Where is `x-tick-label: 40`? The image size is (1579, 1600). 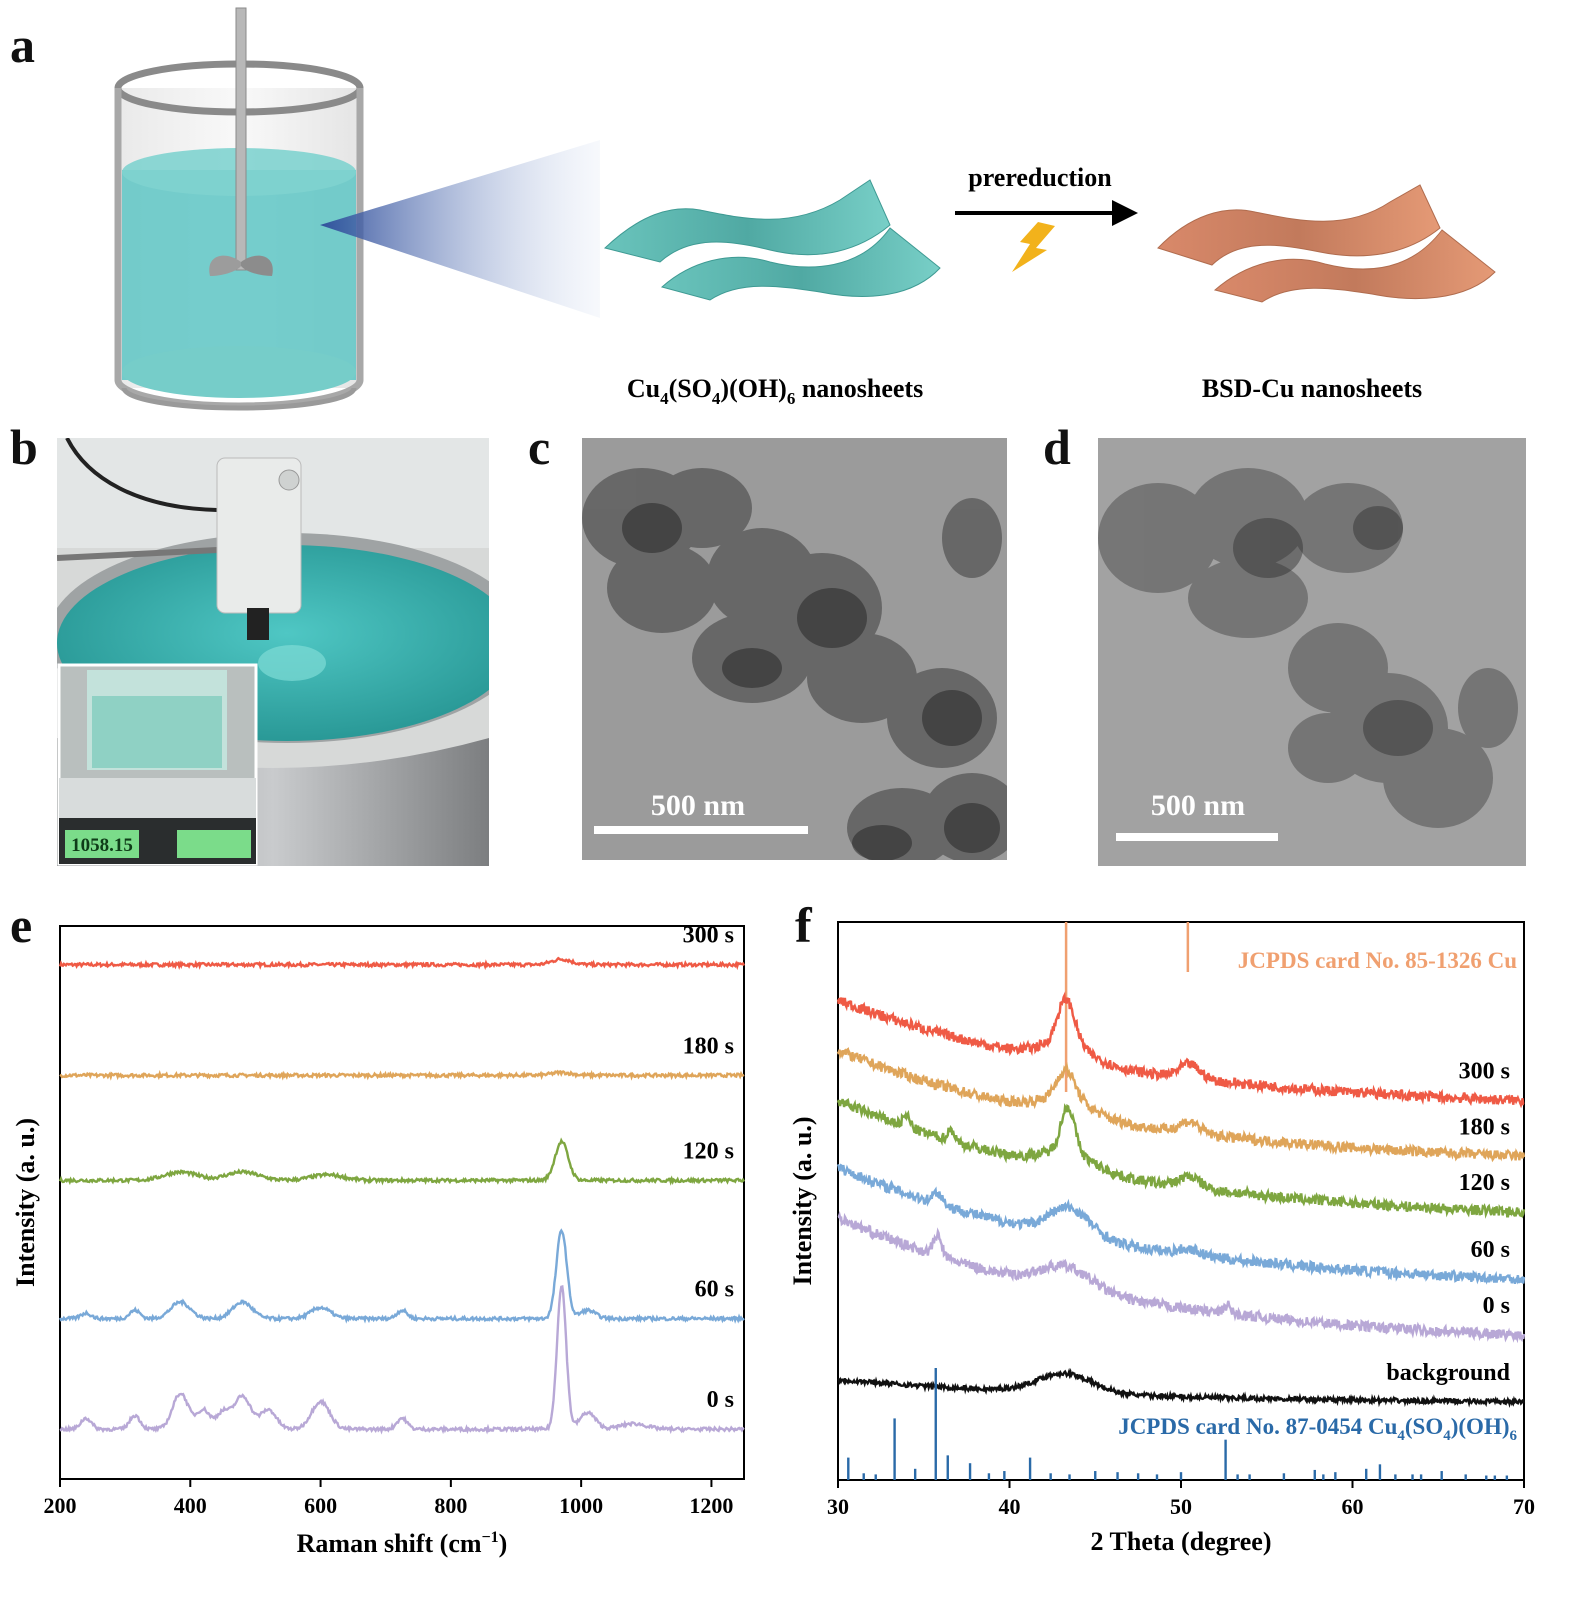
x-tick-label: 40 is located at coordinates (1010, 1506).